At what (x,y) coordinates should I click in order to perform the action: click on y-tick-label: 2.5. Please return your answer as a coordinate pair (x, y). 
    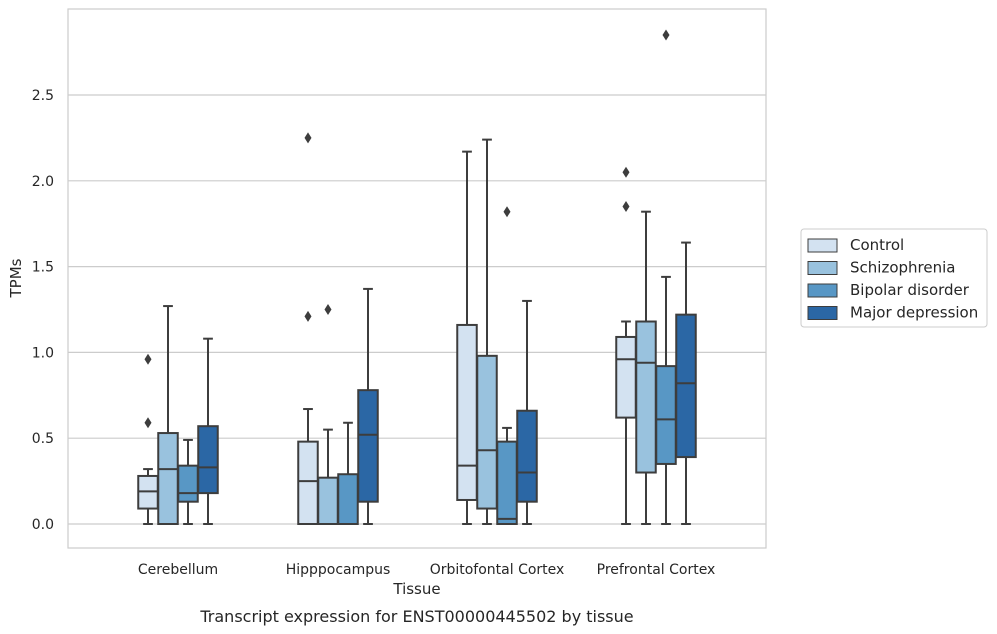
    Looking at the image, I should click on (43, 96).